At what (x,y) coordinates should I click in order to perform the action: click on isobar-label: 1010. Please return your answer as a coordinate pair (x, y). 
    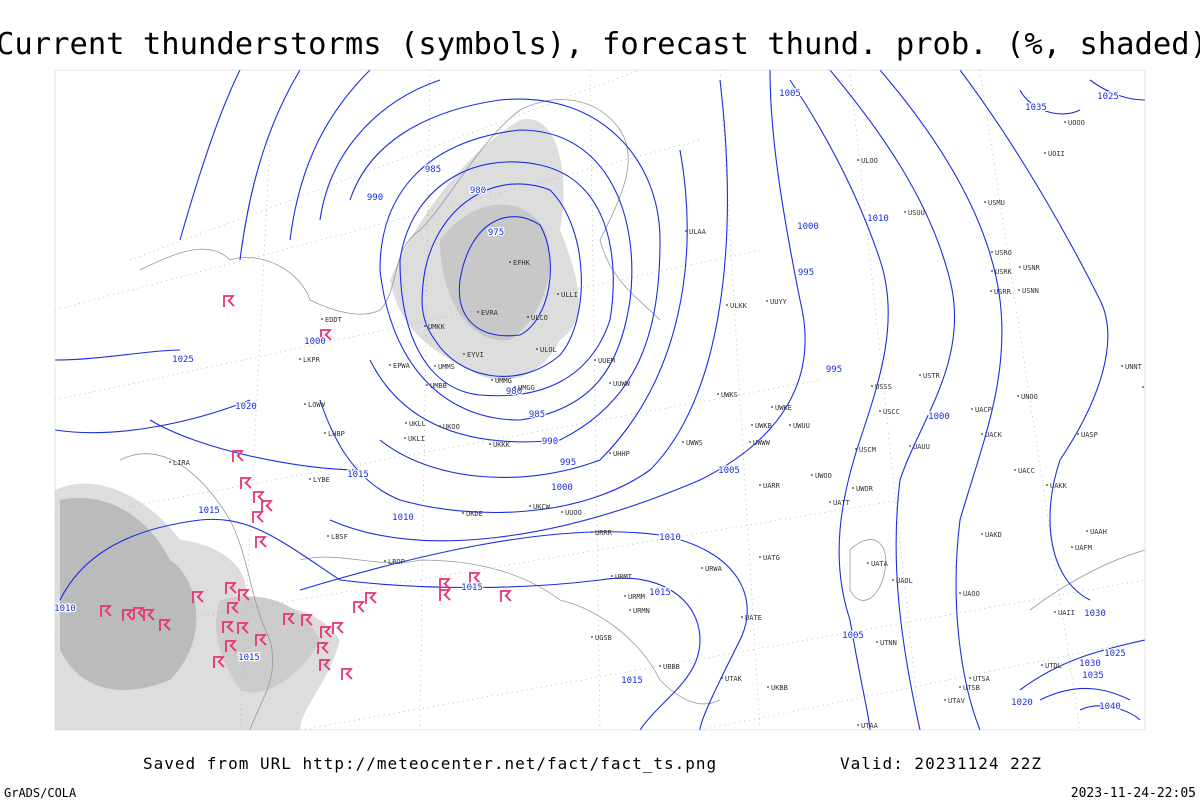
    Looking at the image, I should click on (878, 219).